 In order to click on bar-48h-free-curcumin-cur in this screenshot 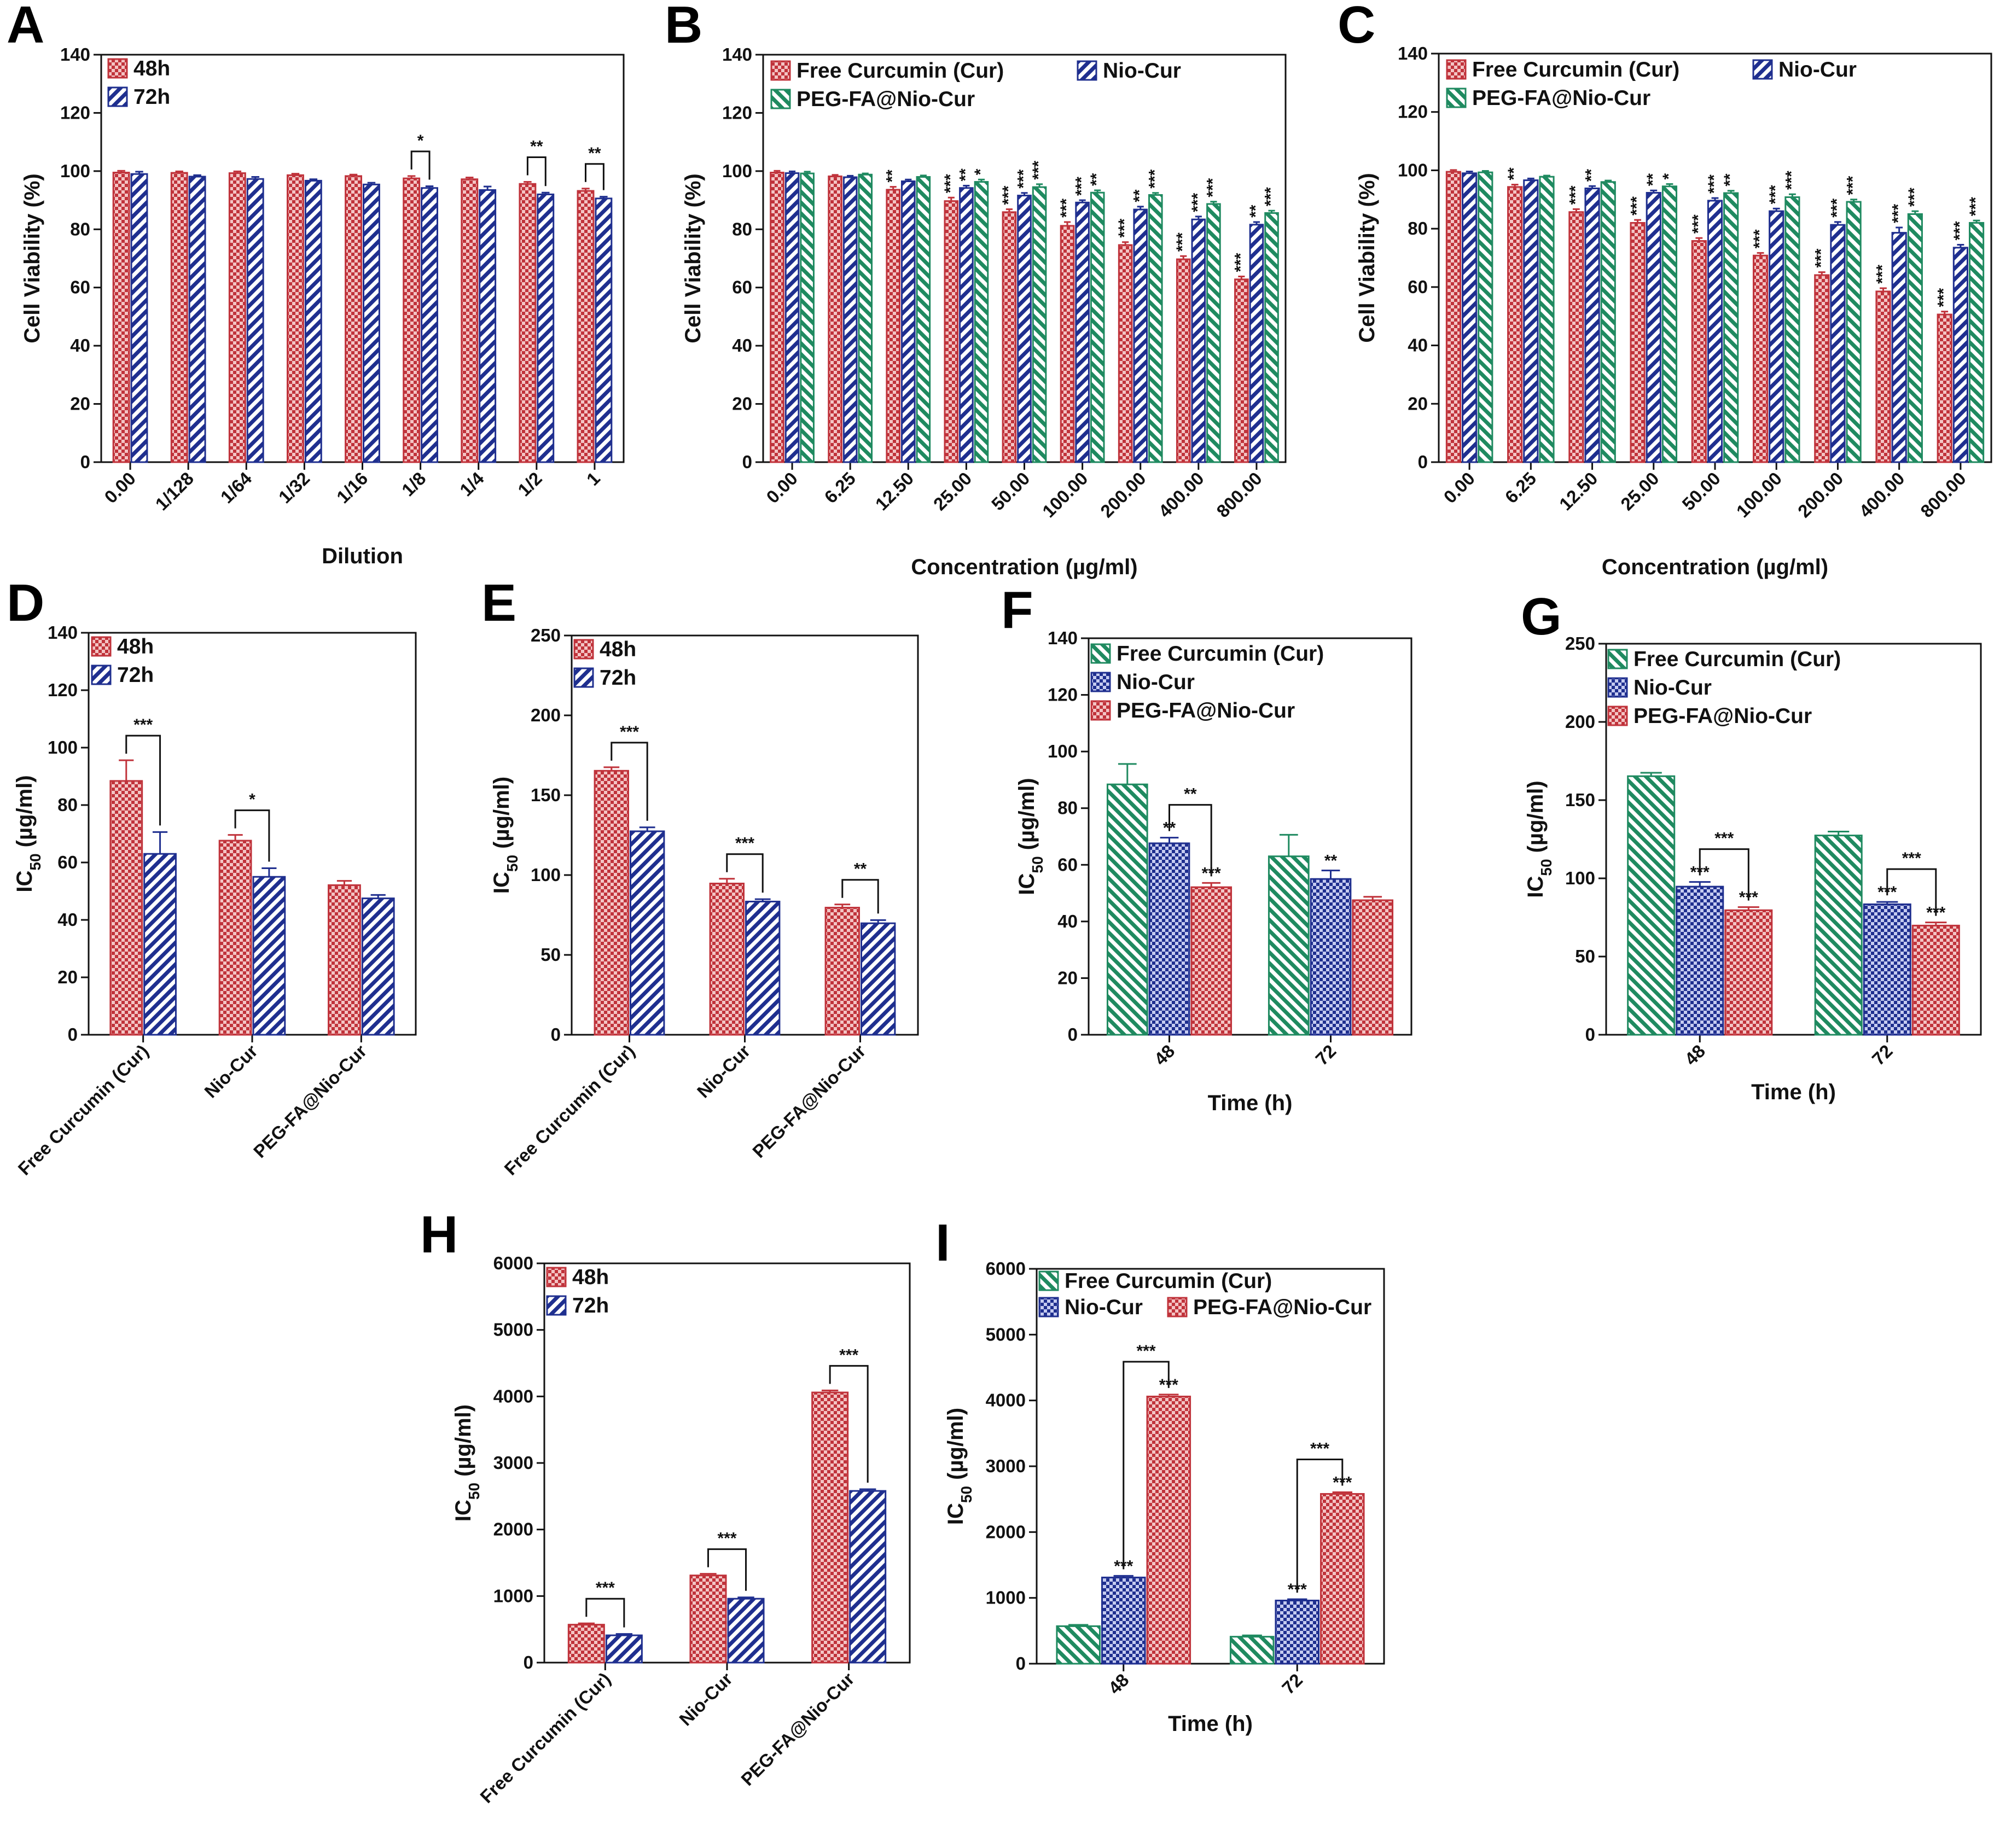, I will do `click(611, 903)`.